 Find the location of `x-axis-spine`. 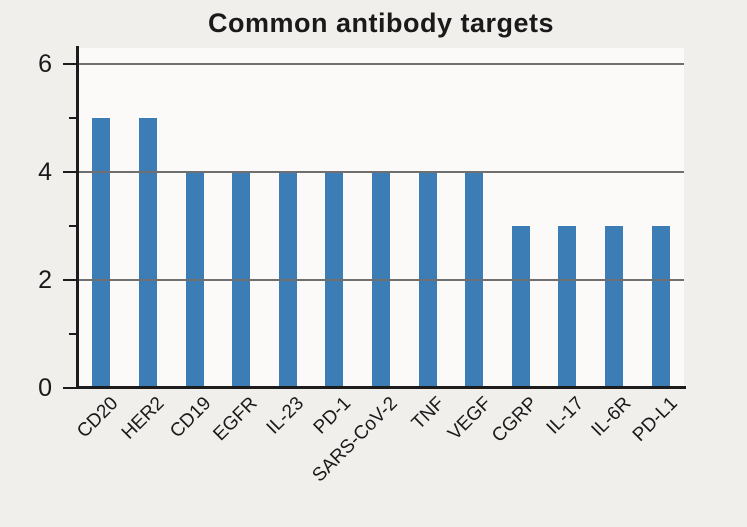

x-axis-spine is located at coordinates (380, 387).